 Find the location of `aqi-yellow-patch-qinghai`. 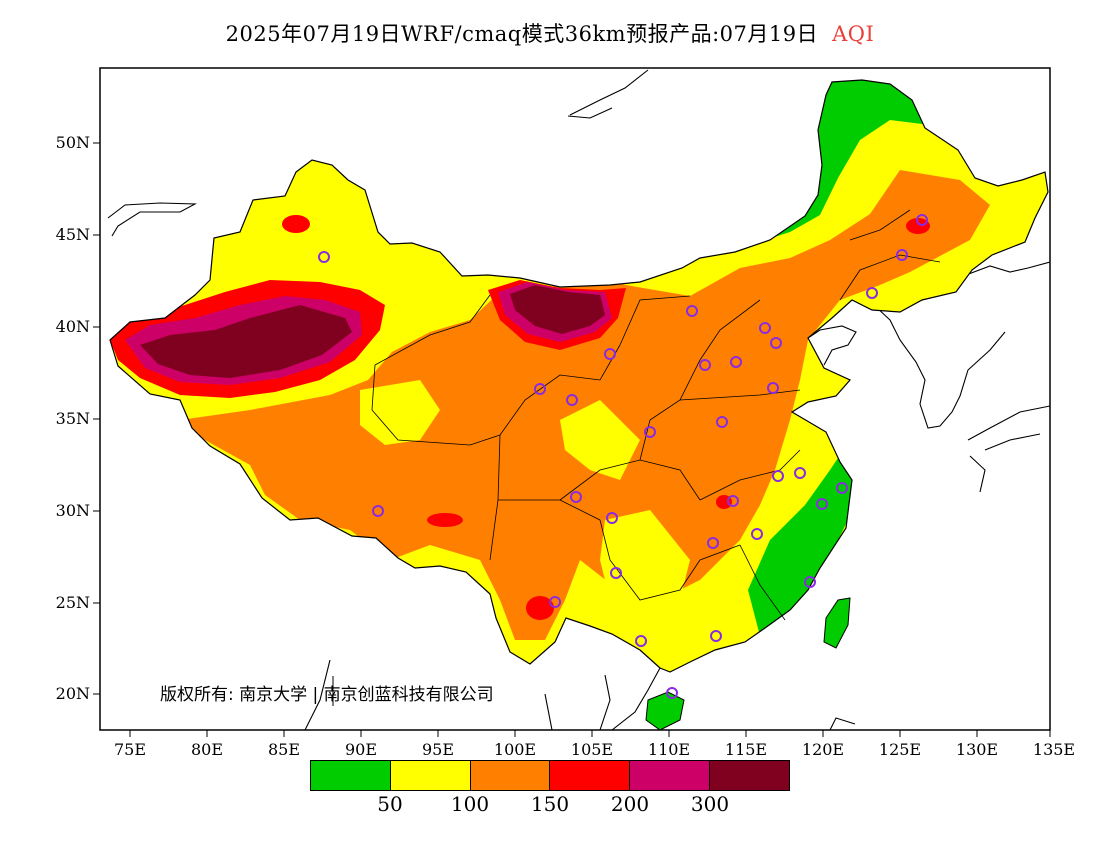

aqi-yellow-patch-qinghai is located at coordinates (400, 412).